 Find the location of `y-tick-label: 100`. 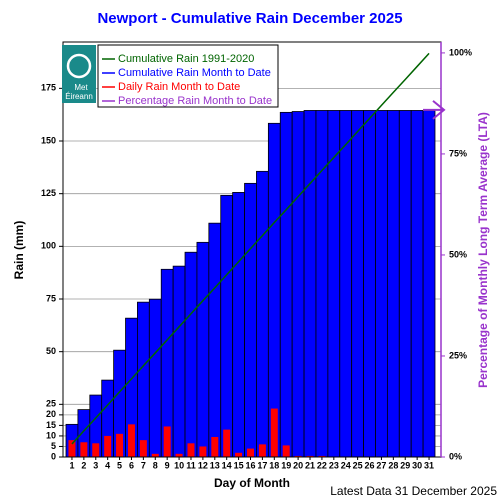

y-tick-label: 100 is located at coordinates (48, 246).